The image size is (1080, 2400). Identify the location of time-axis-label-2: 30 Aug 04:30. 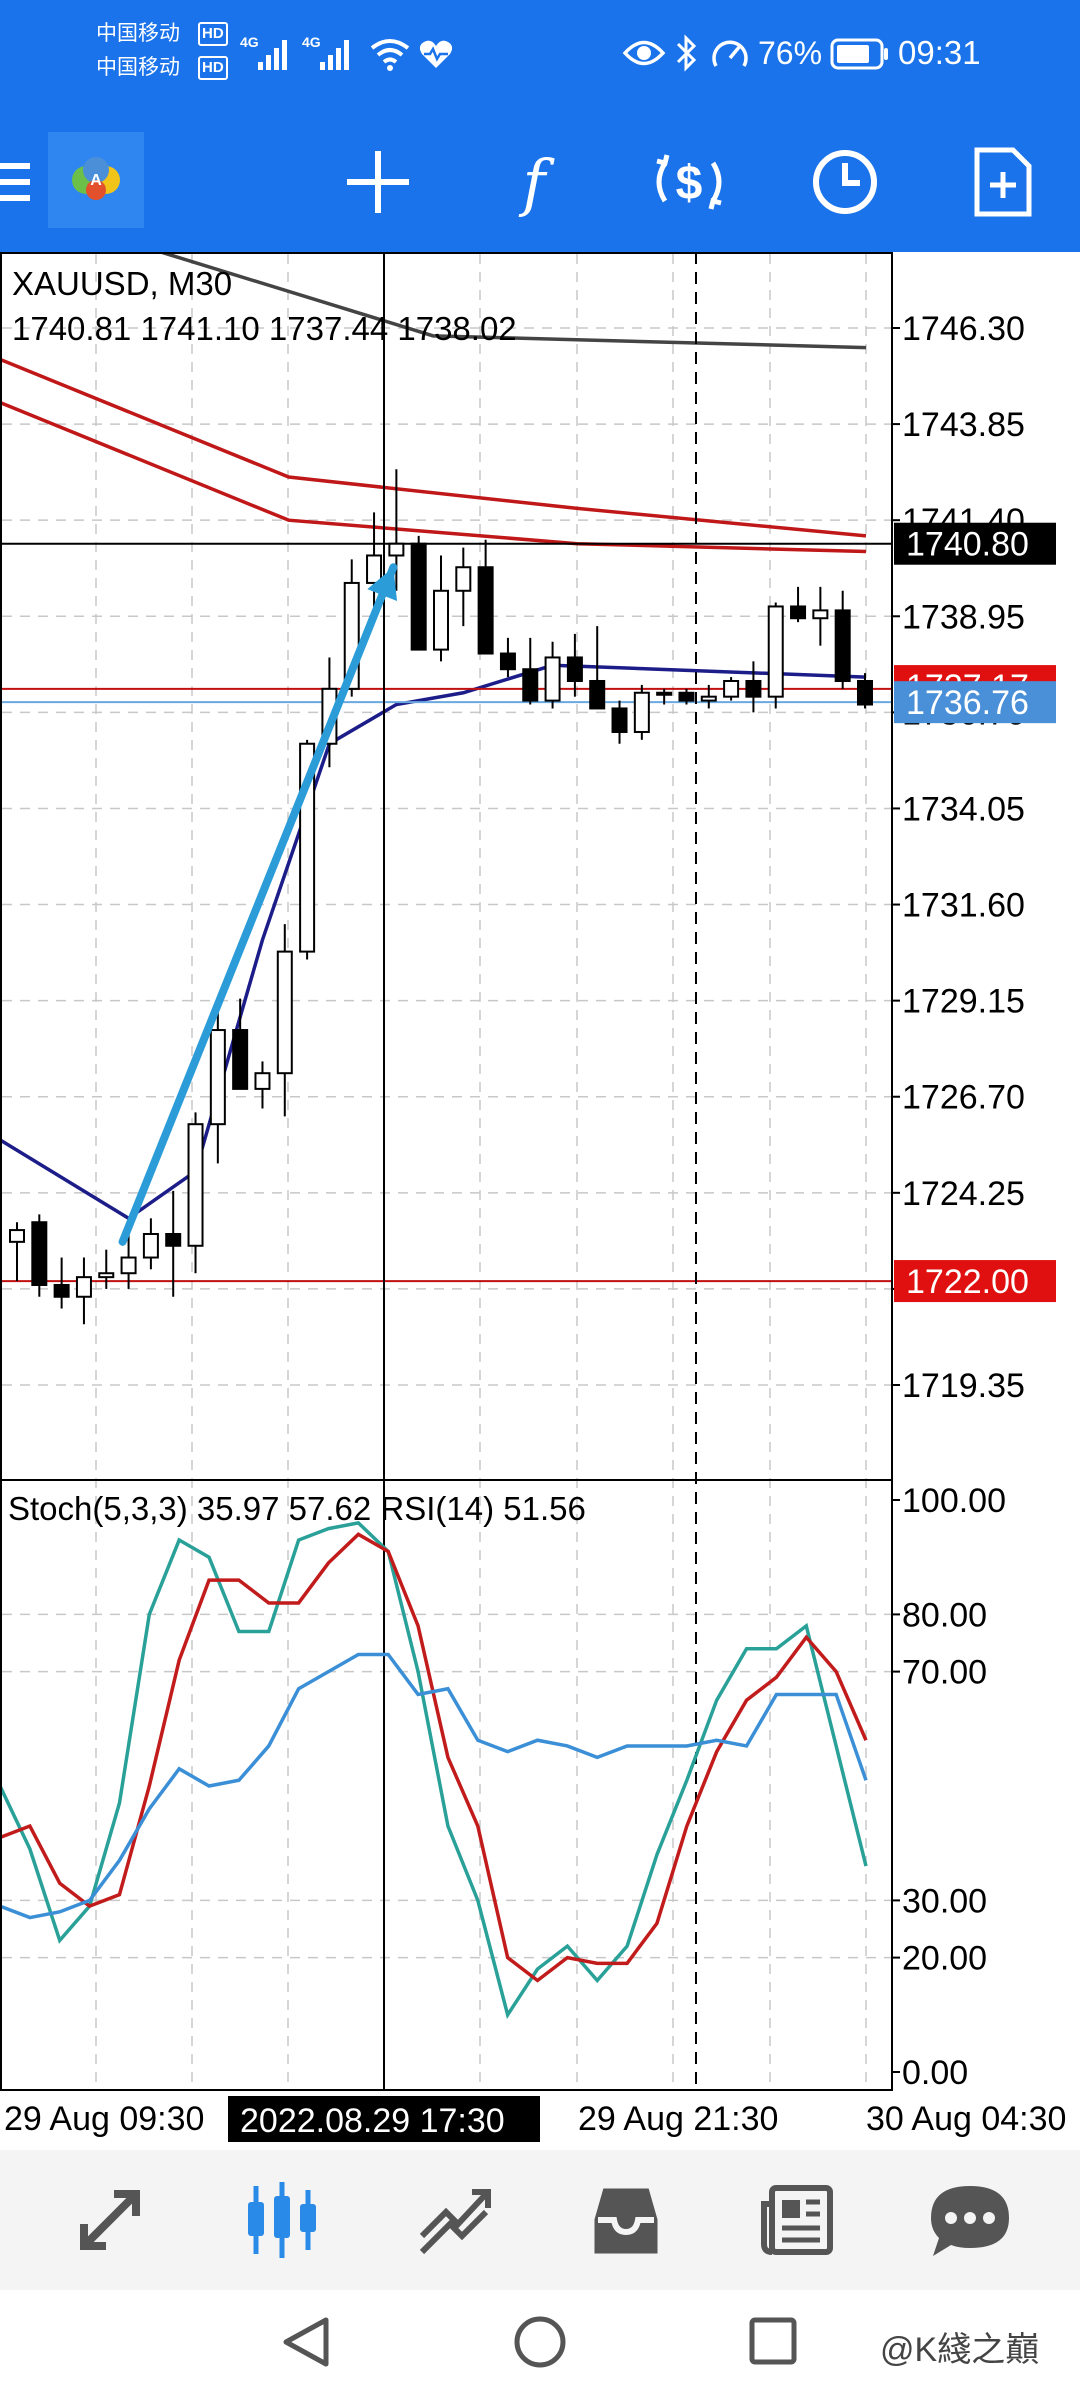
(966, 2119).